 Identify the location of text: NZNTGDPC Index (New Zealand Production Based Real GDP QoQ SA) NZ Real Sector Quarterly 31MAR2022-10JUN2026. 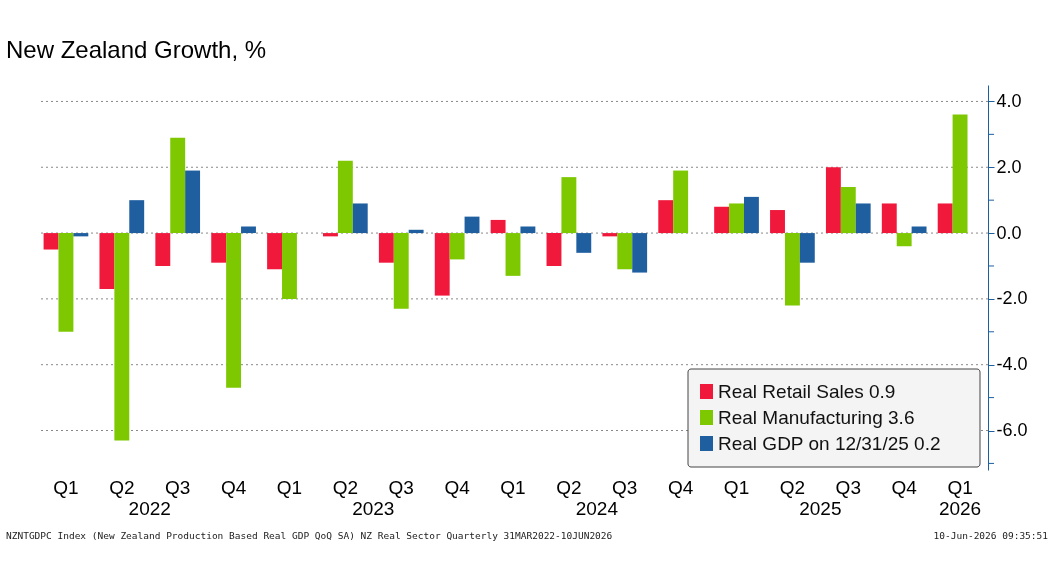
(309, 535).